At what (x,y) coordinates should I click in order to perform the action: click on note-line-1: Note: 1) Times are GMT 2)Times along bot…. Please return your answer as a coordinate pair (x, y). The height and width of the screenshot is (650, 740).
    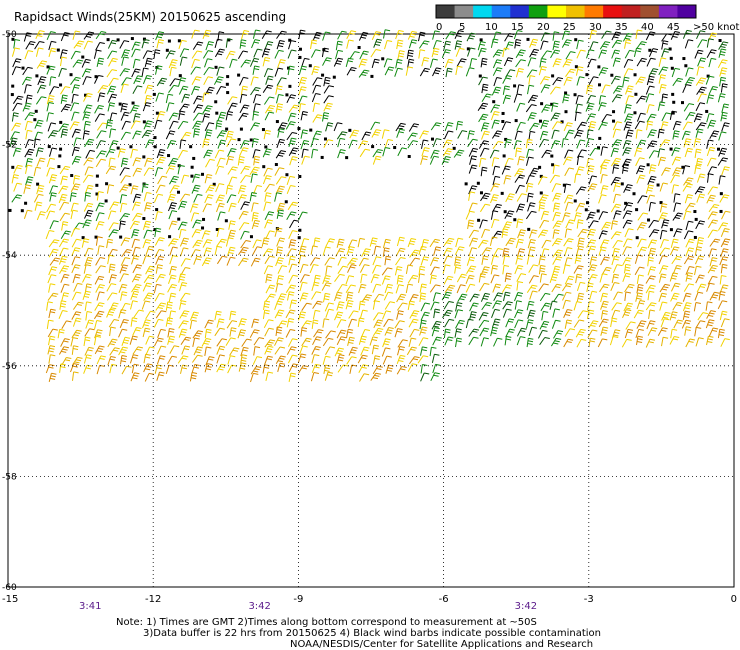
    Looking at the image, I should click on (326, 622).